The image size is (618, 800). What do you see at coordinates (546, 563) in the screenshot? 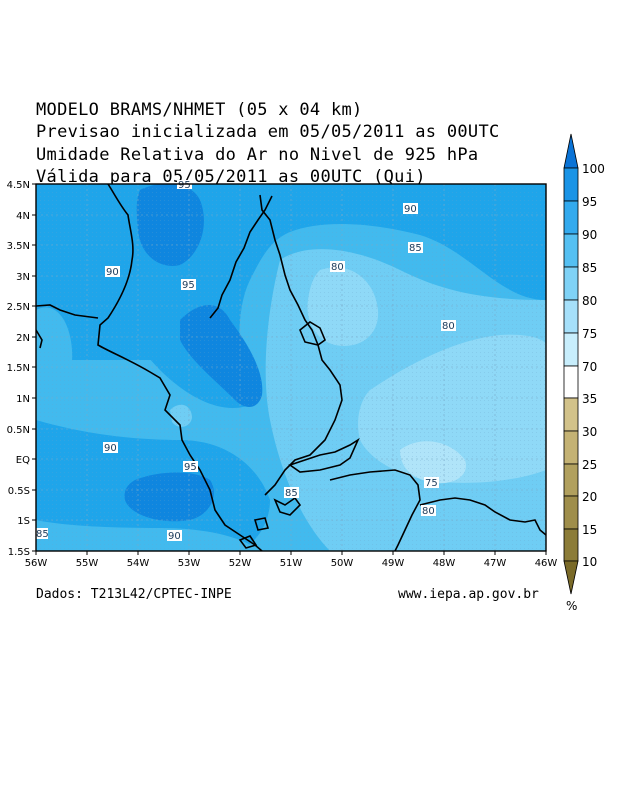
I see `lon-tick-label: 46W` at bounding box center [546, 563].